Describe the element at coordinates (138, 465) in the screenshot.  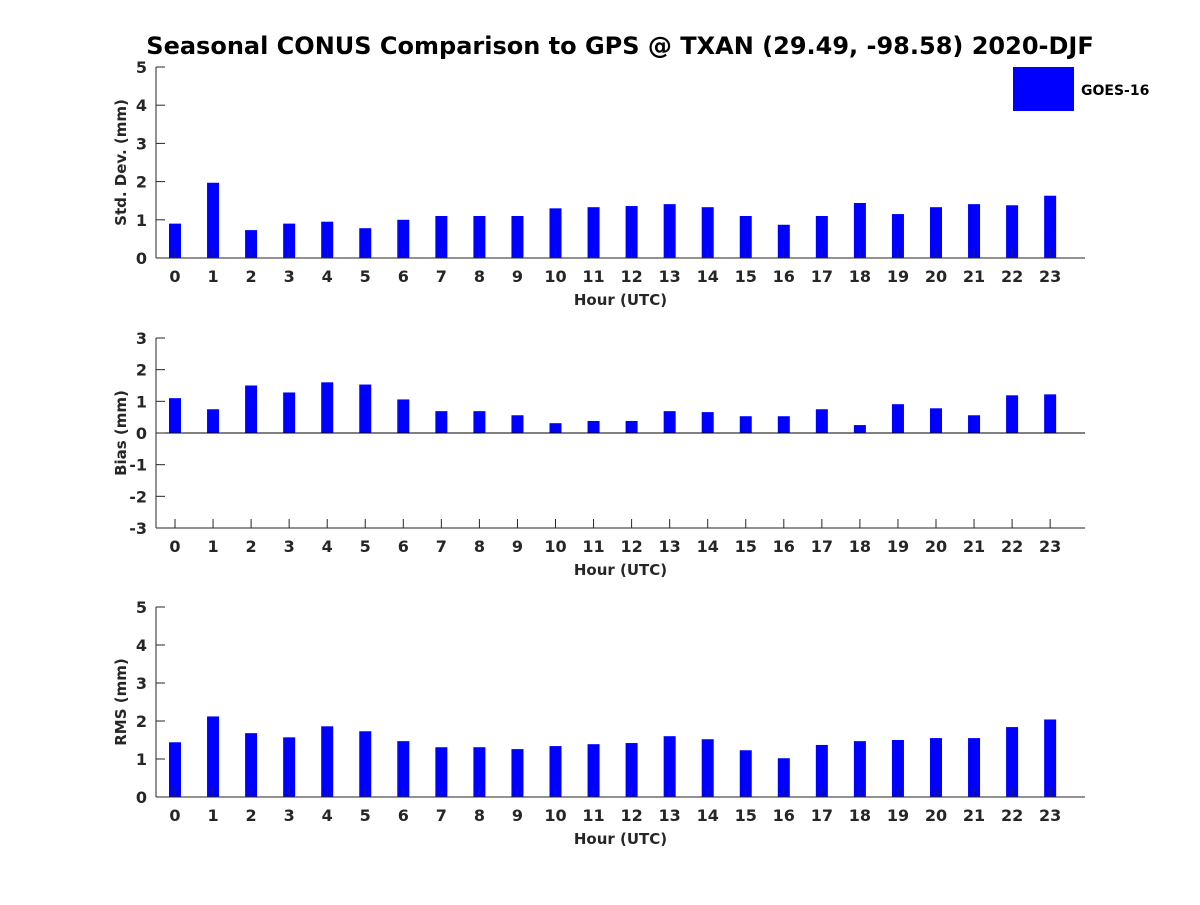
I see `y-tick-label: -1` at that location.